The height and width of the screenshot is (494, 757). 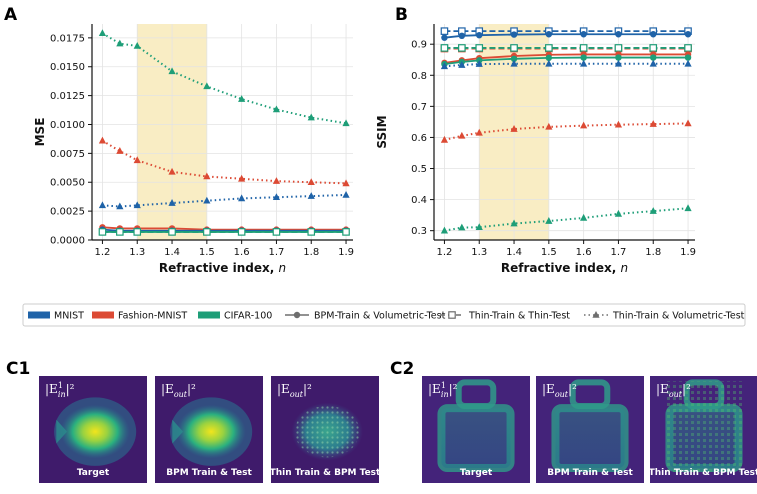 I want to click on fish-tail, so click(x=62, y=431).